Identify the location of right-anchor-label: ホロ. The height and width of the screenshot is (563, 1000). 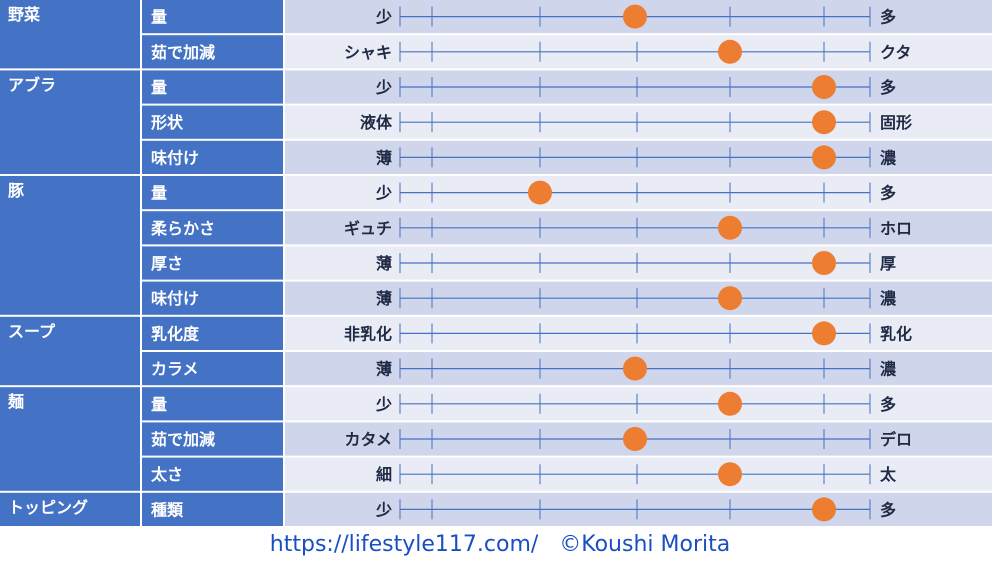
(896, 228).